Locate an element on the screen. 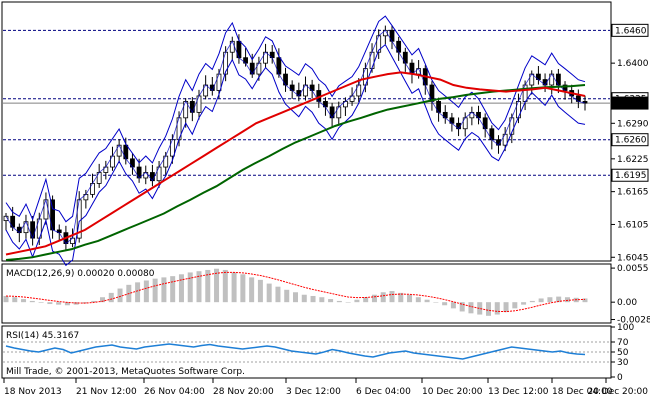 This screenshot has width=650, height=404. level-label: 1.6260 is located at coordinates (631, 141).